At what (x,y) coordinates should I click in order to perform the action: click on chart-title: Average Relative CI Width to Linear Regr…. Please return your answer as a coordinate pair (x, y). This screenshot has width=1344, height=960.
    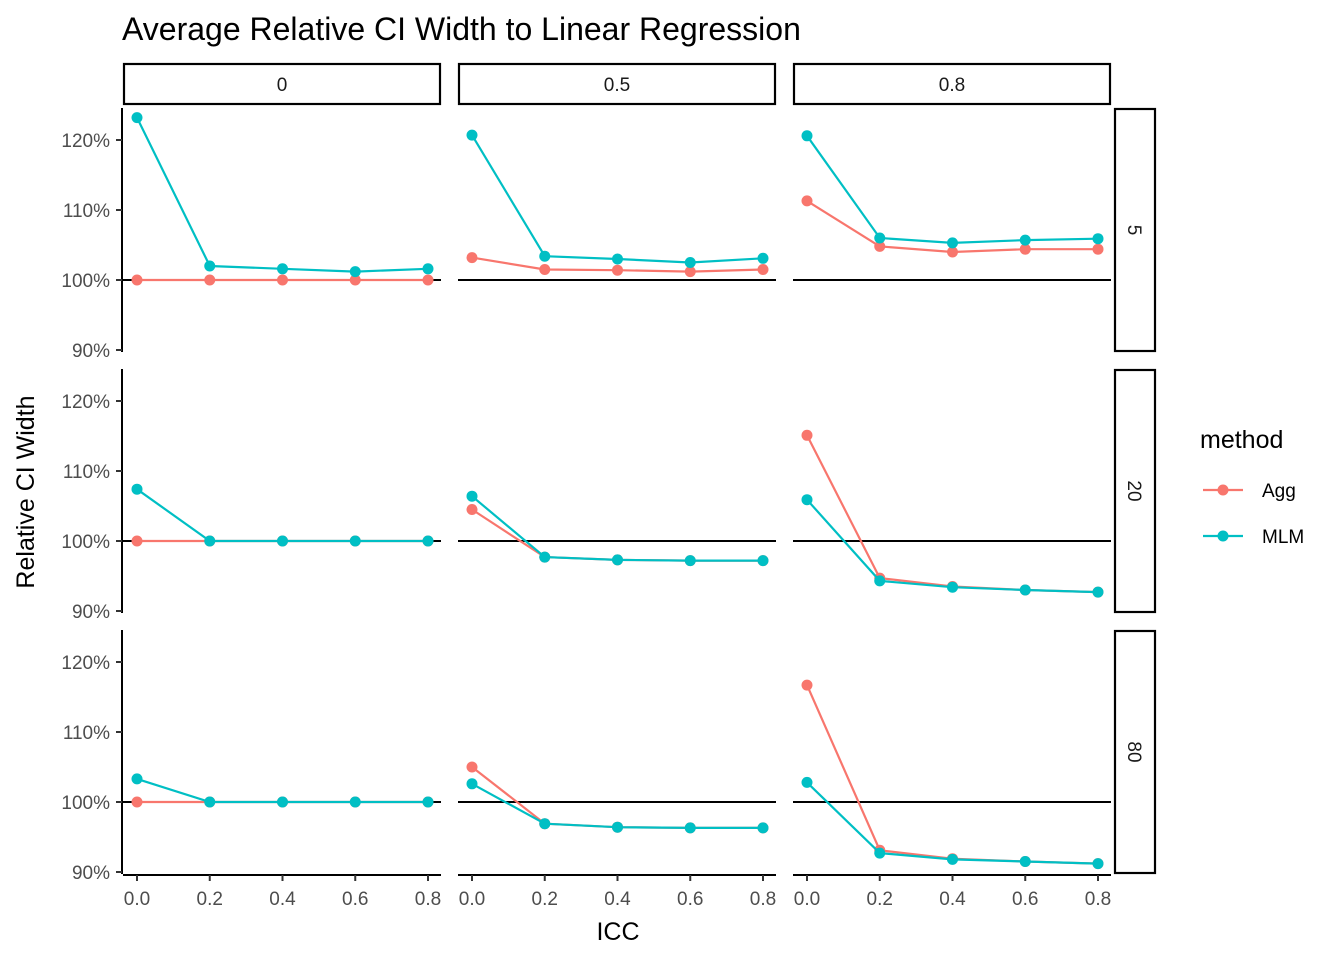
    Looking at the image, I should click on (461, 29).